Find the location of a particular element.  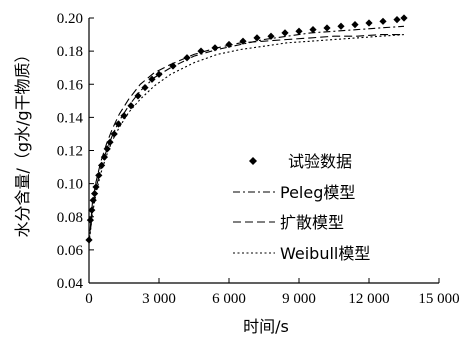

y-tick-label: 0.20 is located at coordinates (70, 19).